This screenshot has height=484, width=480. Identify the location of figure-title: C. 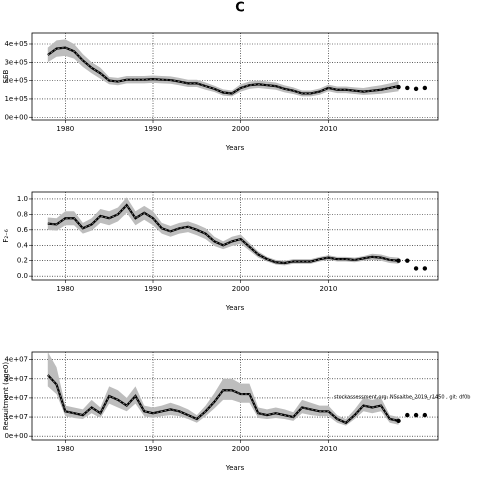
(240, 8).